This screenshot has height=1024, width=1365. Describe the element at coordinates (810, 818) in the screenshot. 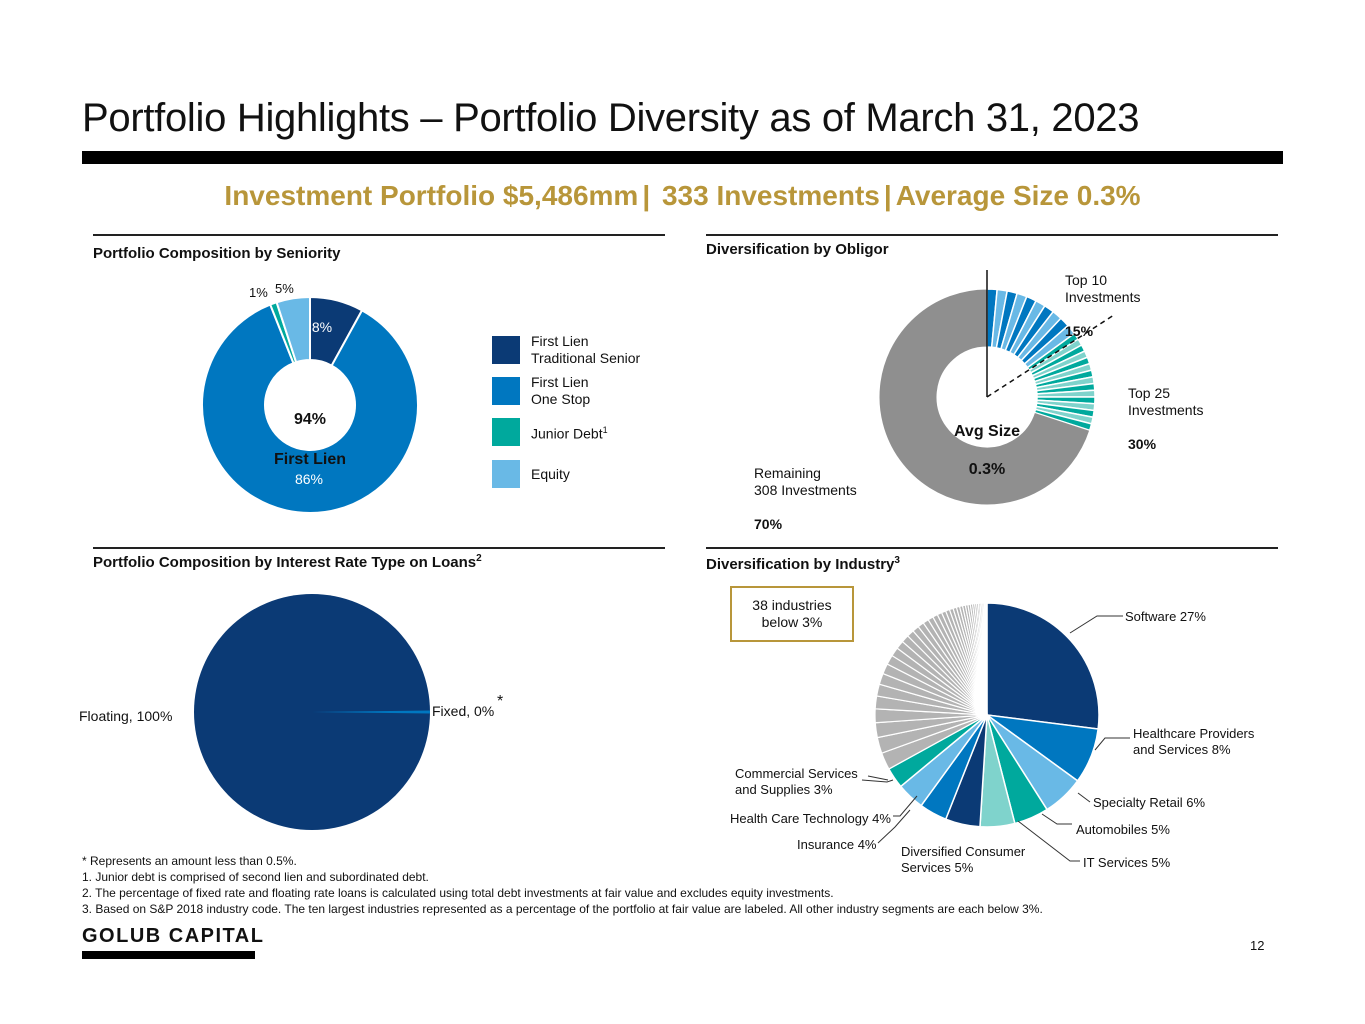

I see `industry-label-health-care-technology: Health Care Technology 4%` at that location.